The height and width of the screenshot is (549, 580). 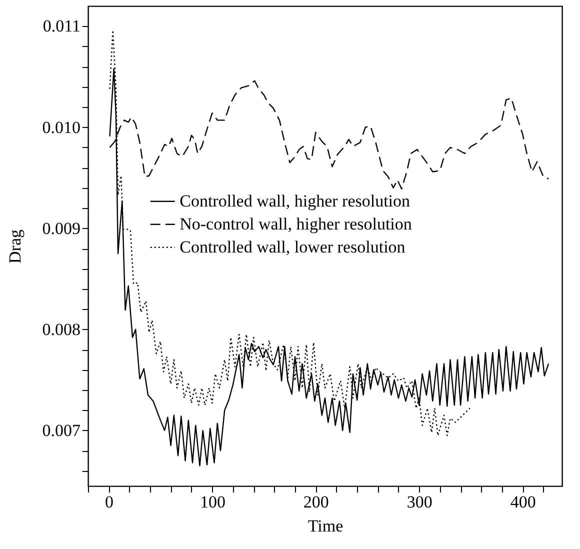 What do you see at coordinates (419, 502) in the screenshot?
I see `x-tick-label: 300` at bounding box center [419, 502].